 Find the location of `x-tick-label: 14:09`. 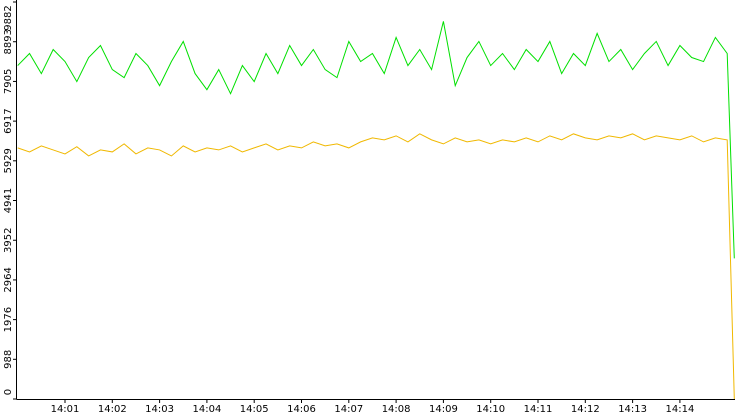

x-tick-label: 14:09 is located at coordinates (443, 409).